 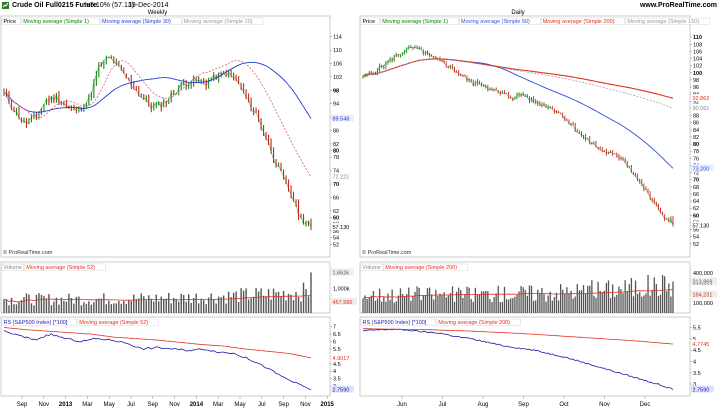 What do you see at coordinates (342, 227) in the screenshot?
I see `weekly-tag-ma1-bg` at bounding box center [342, 227].